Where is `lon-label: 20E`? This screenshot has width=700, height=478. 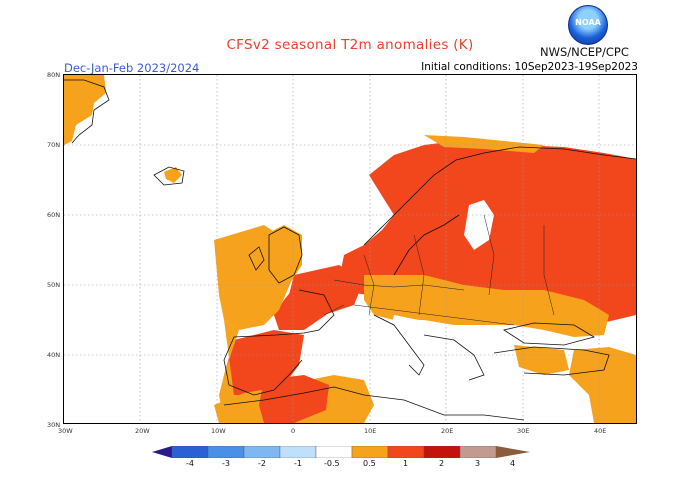
lon-label: 20E is located at coordinates (447, 431).